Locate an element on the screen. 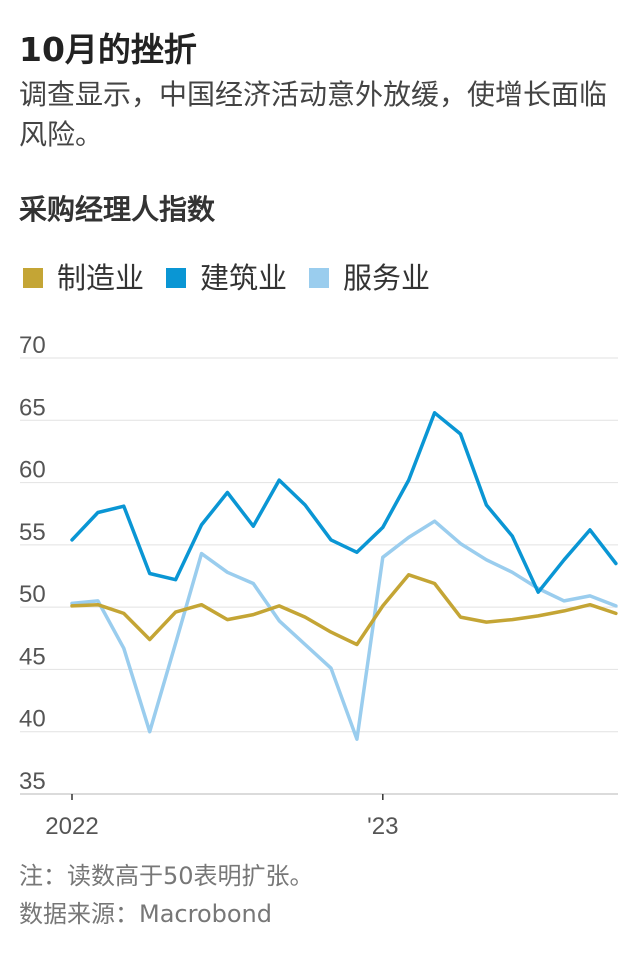 The image size is (639, 959). y-tick-label-50: 50 is located at coordinates (32, 594).